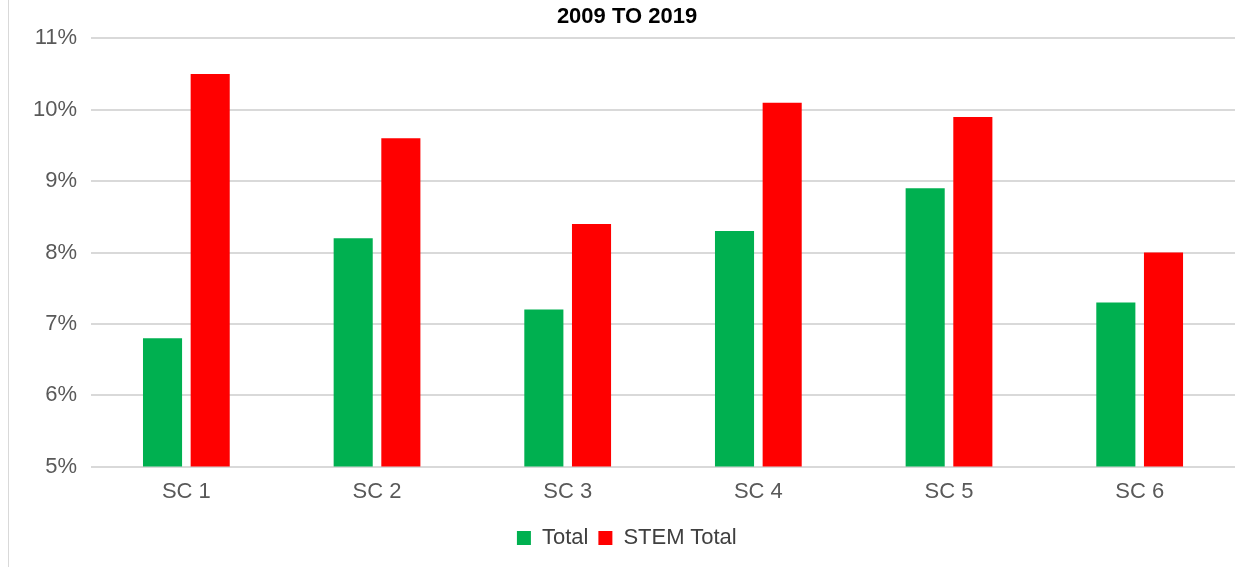 The image size is (1250, 567). Describe the element at coordinates (56, 37) in the screenshot. I see `y-tick-label: 11%` at that location.